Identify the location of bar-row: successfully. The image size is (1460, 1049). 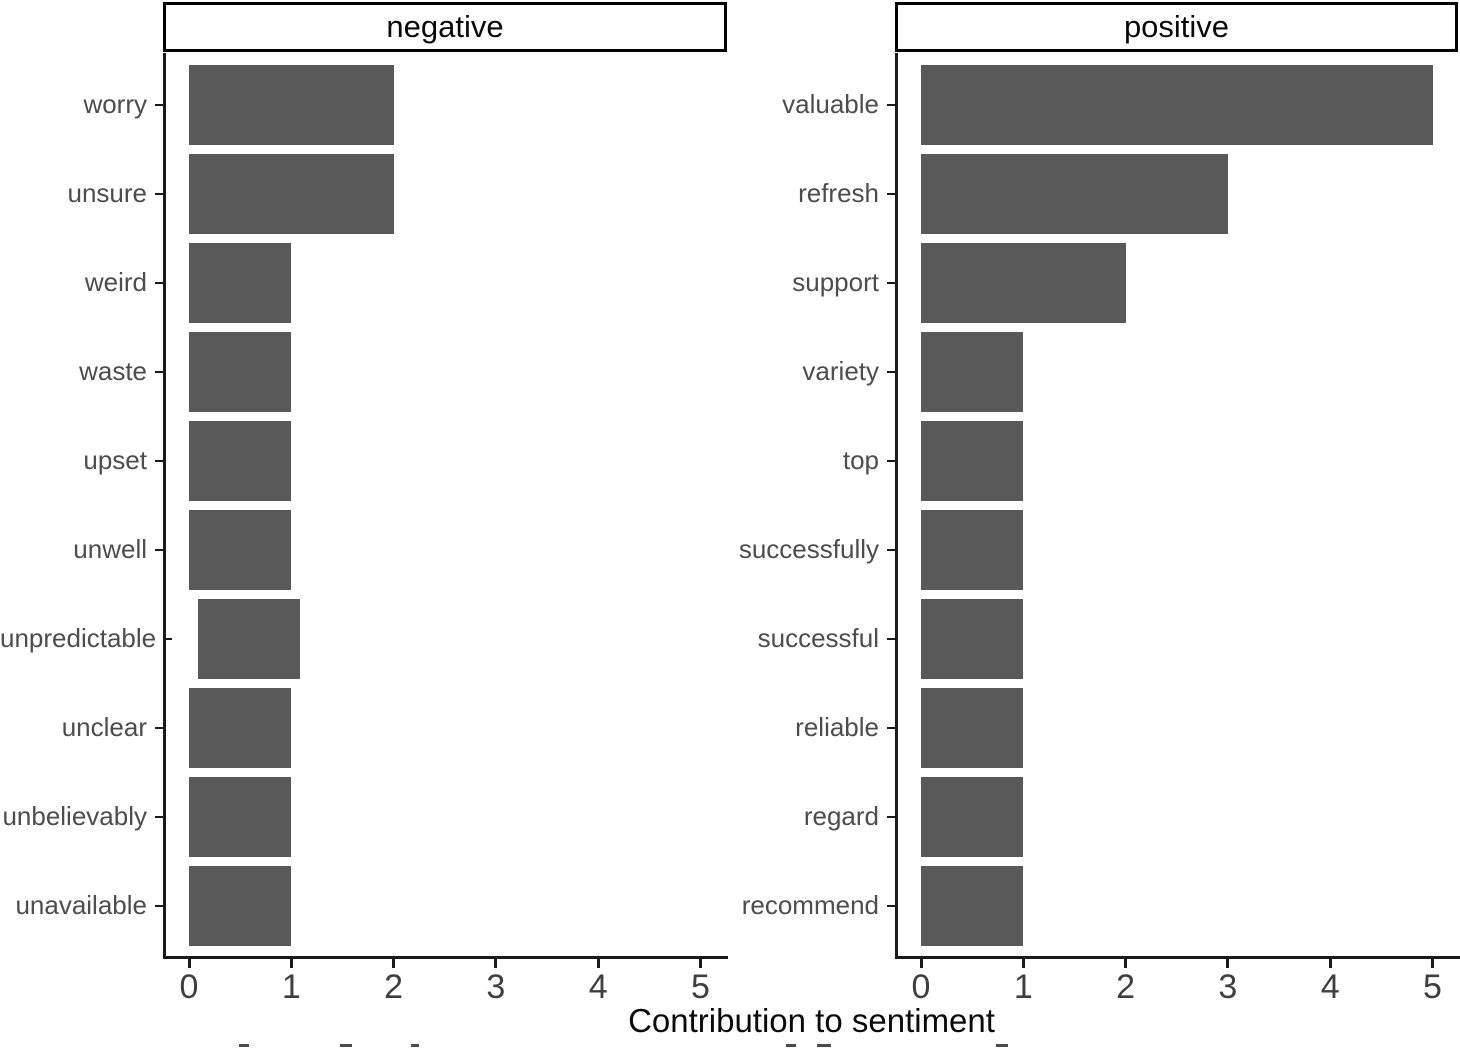
(1093, 549).